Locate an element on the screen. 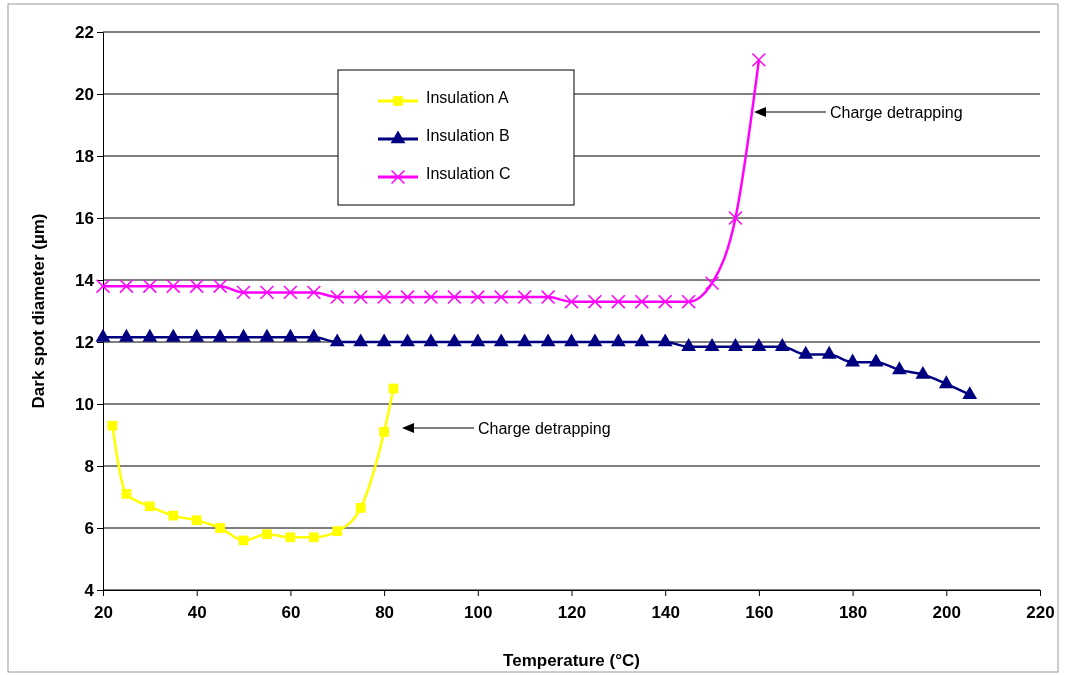 This screenshot has height=675, width=1065. x-tick-label: 180 is located at coordinates (853, 612).